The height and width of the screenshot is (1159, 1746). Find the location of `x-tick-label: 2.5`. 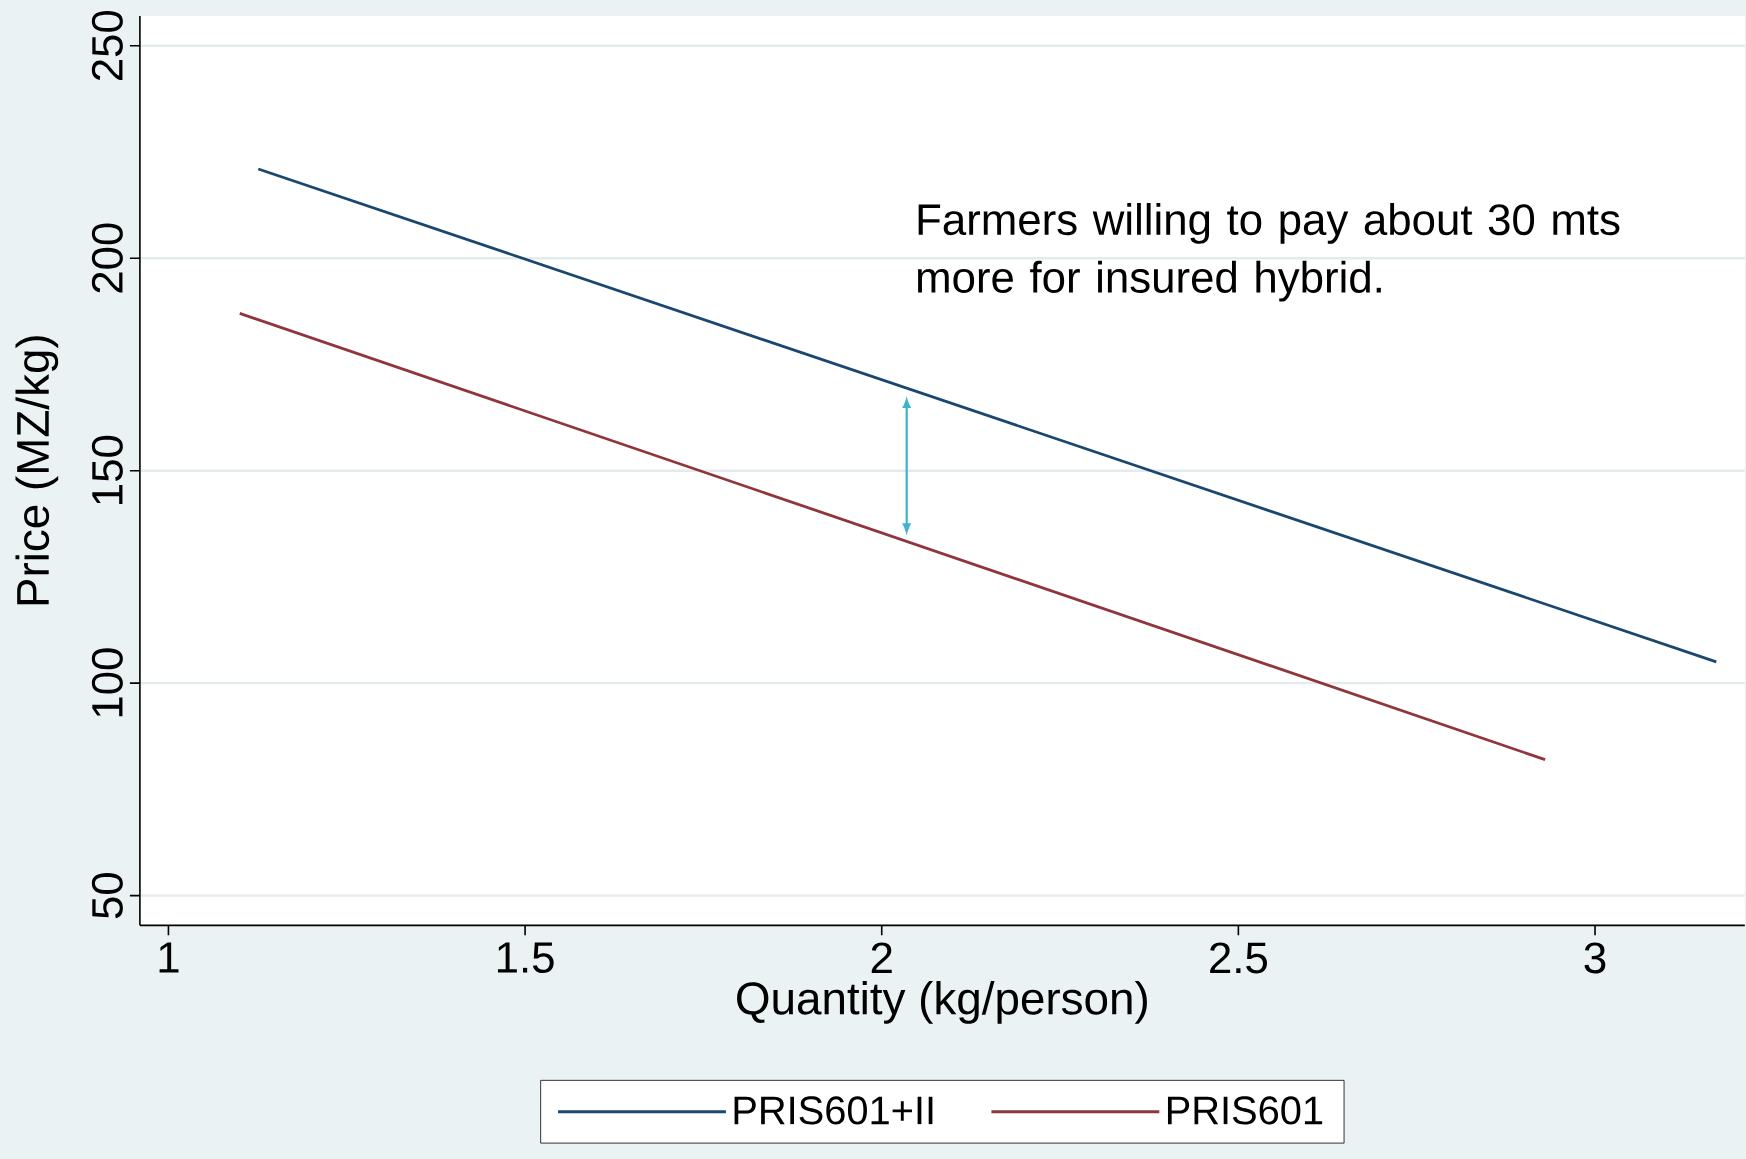

x-tick-label: 2.5 is located at coordinates (1238, 958).